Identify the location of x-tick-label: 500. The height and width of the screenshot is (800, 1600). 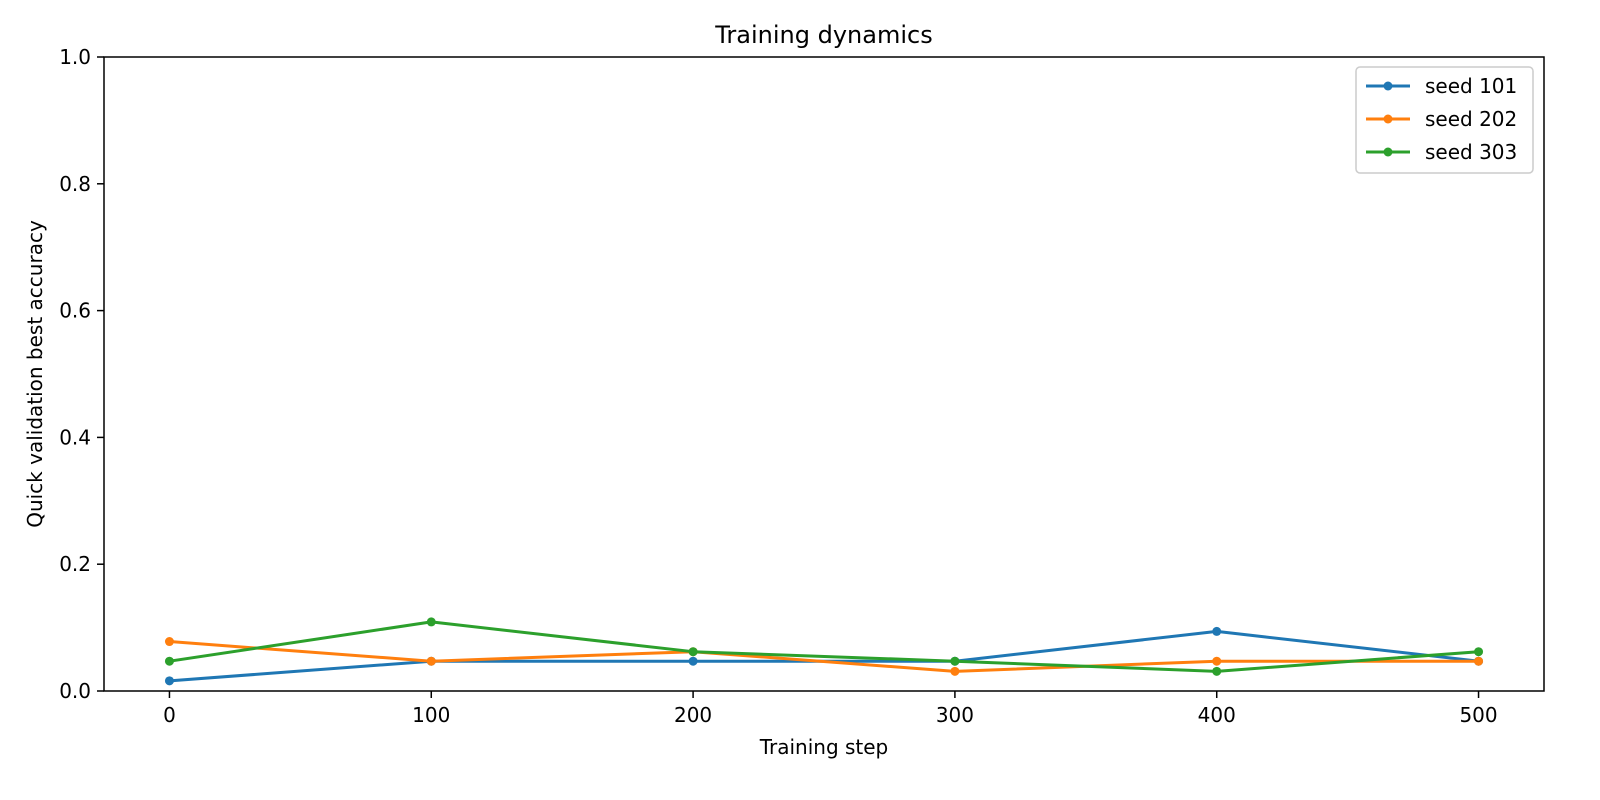
(1478, 715).